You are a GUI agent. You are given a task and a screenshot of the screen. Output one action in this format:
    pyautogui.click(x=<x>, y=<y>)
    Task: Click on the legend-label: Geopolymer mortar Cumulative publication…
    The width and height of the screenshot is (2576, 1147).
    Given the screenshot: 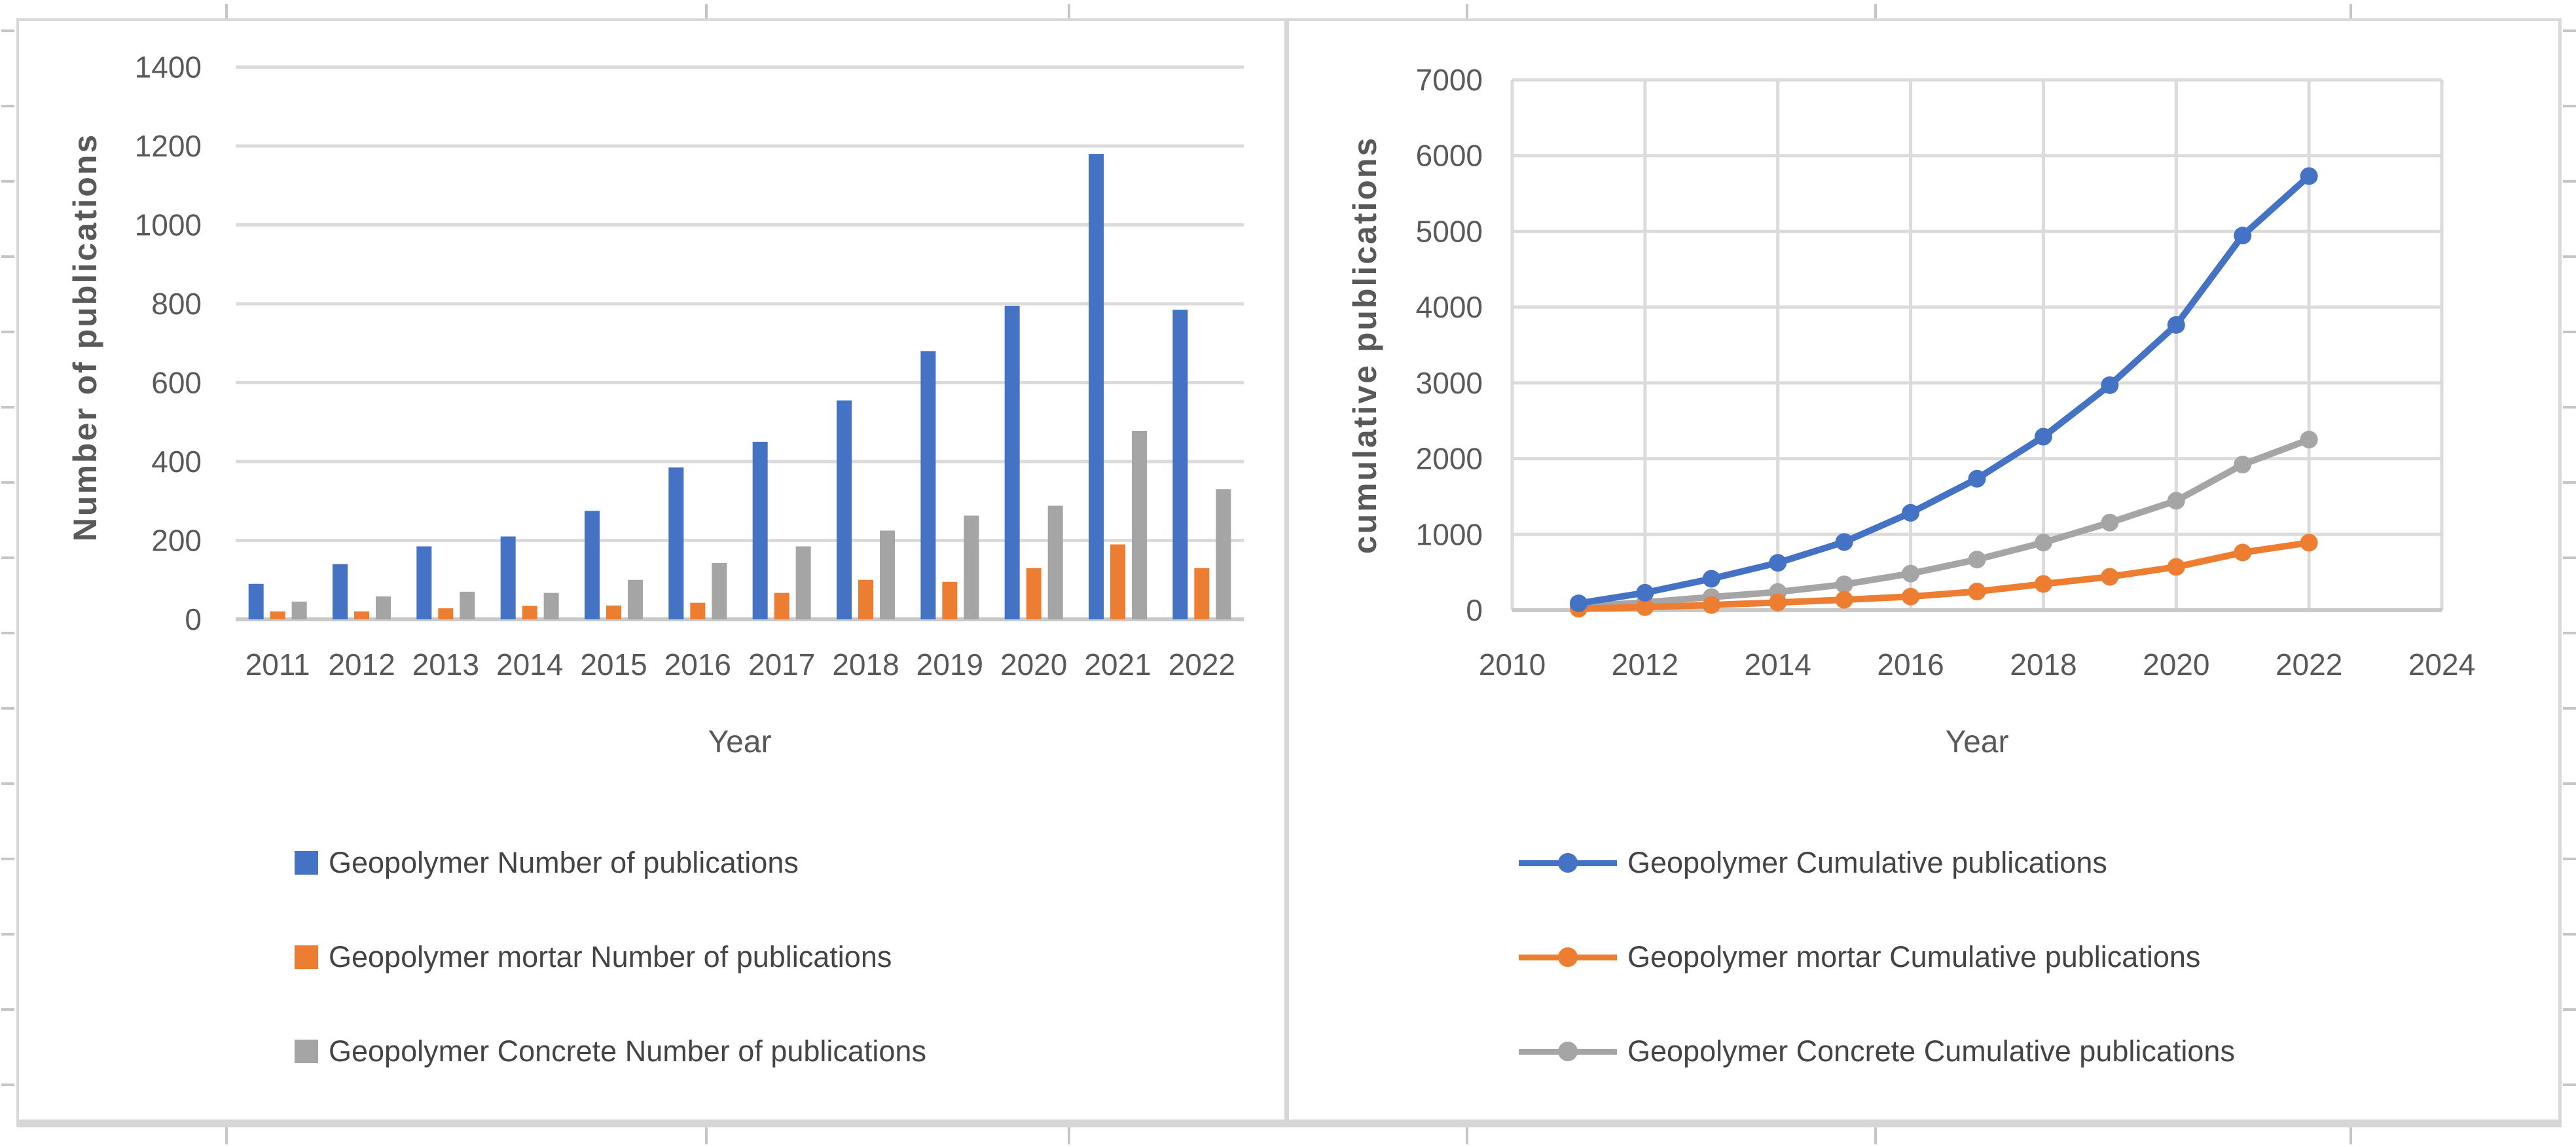 What is the action you would take?
    pyautogui.click(x=1914, y=957)
    